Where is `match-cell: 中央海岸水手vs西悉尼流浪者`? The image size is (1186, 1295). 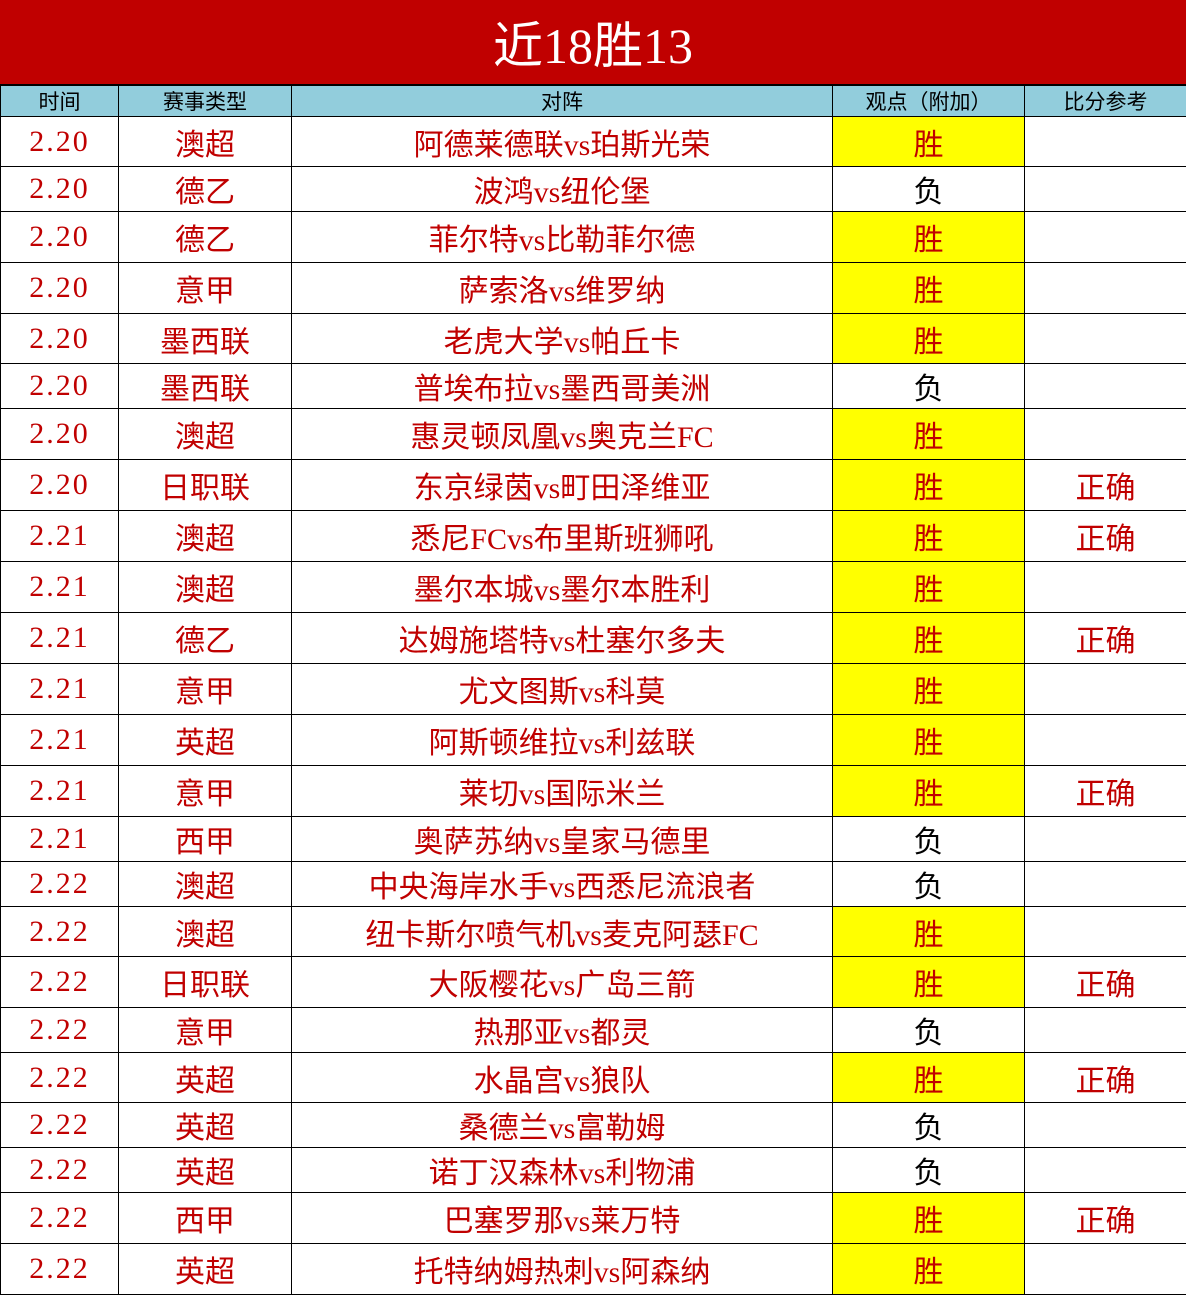
match-cell: 中央海岸水手vs西悉尼流浪者 is located at coordinates (562, 884).